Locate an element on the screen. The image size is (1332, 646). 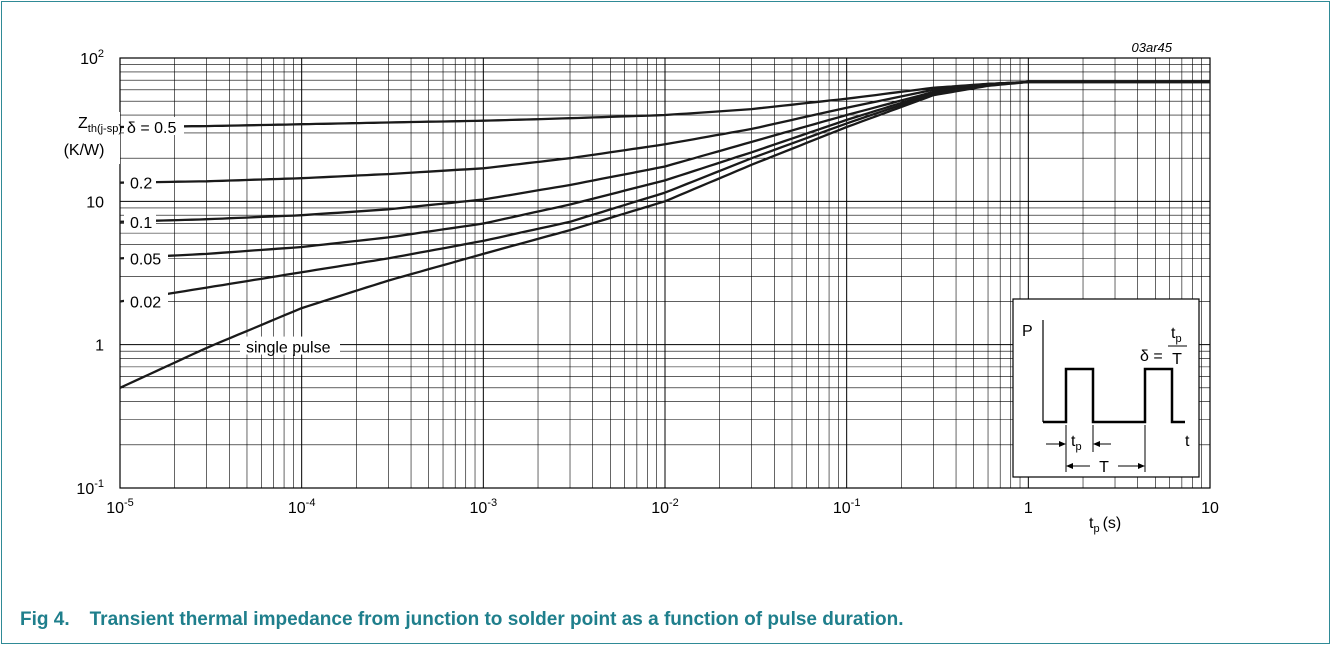
inset-frac-num-sub: p is located at coordinates (1178, 339).